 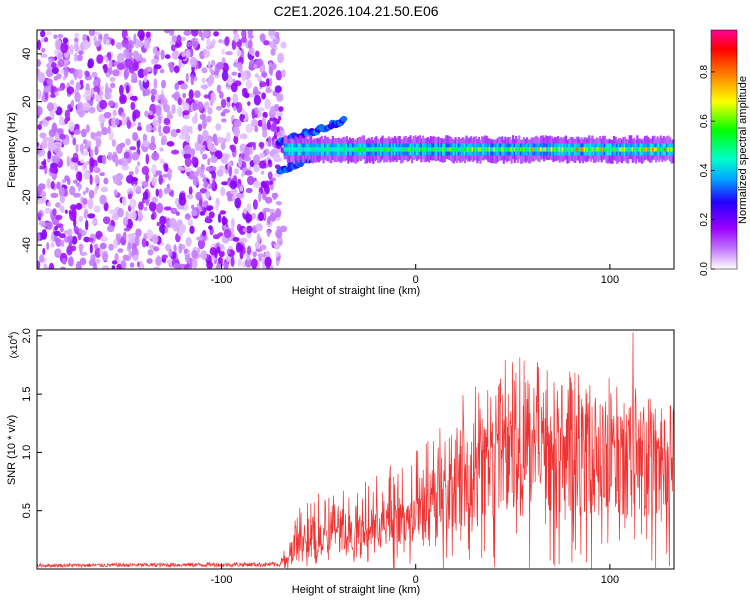 I want to click on y-tick-label: 0.5, so click(x=27, y=510).